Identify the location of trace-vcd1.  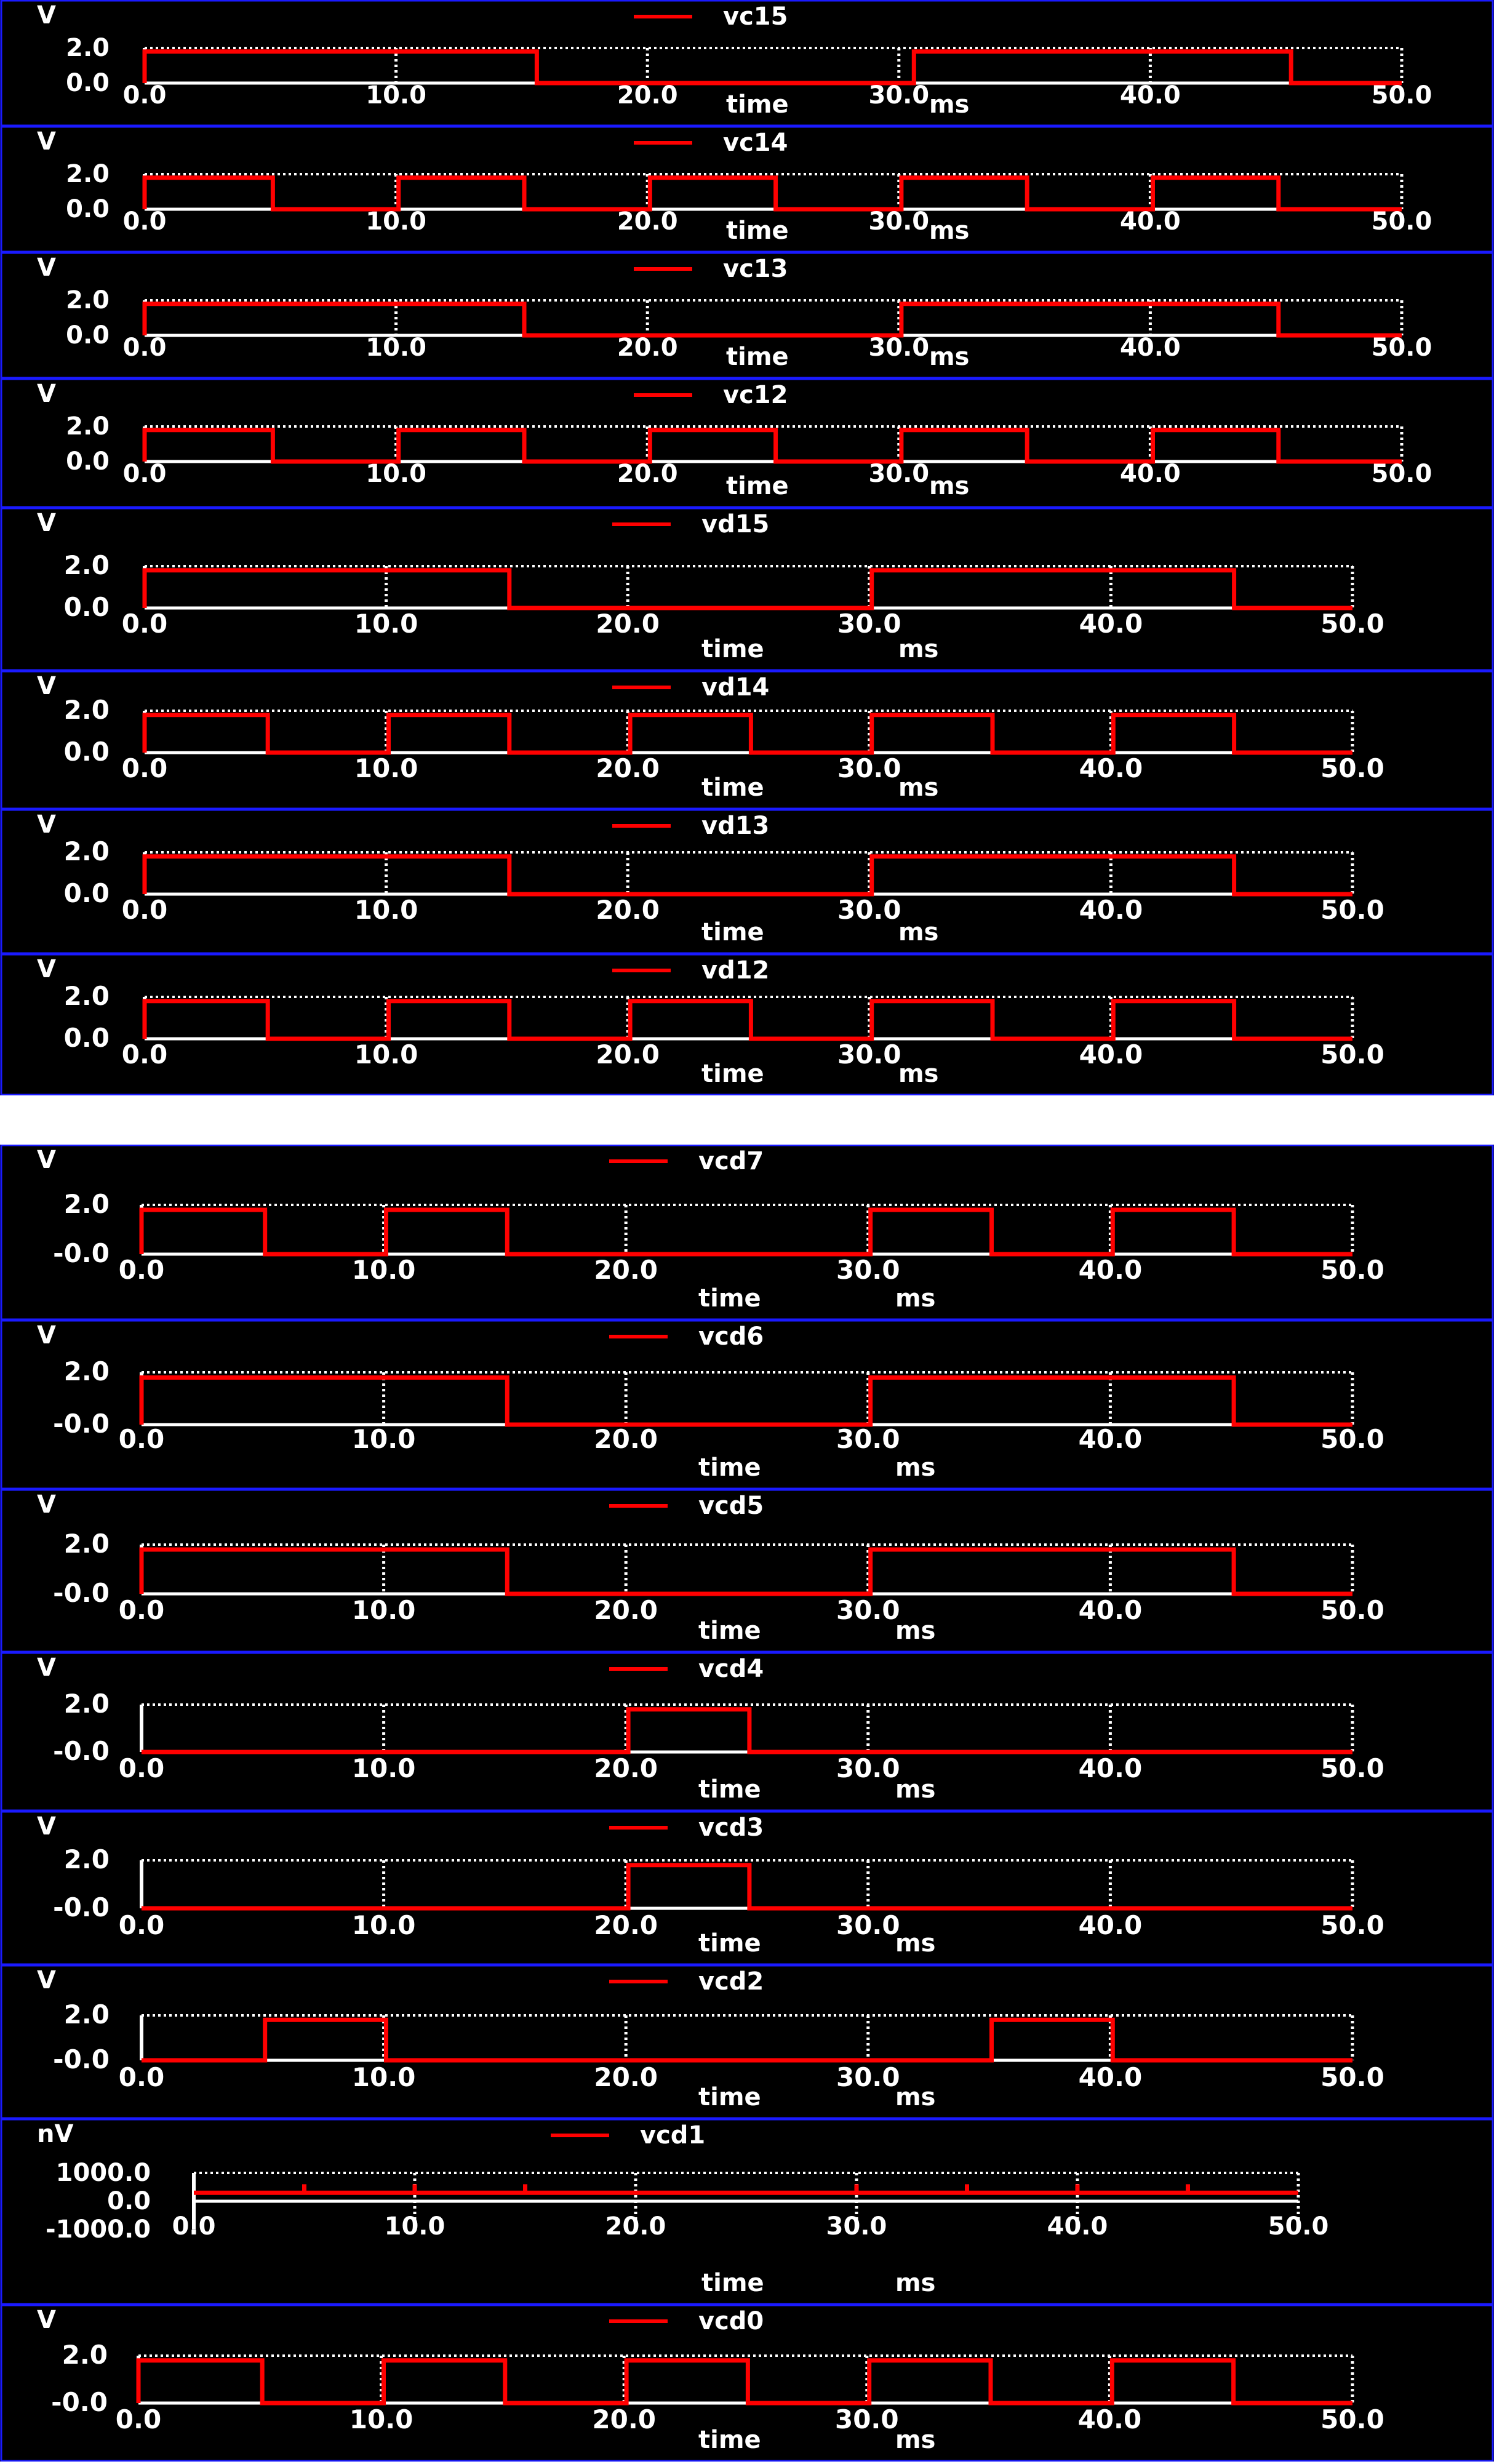
(746, 2189).